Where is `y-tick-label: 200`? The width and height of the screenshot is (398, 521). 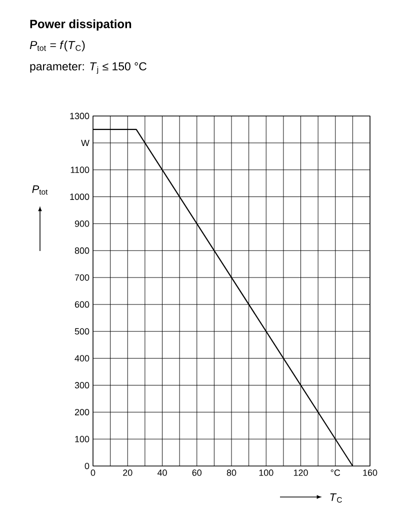 y-tick-label: 200 is located at coordinates (82, 412).